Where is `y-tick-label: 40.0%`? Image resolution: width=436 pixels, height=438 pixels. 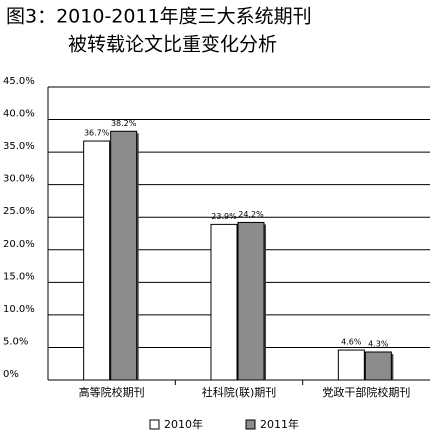
y-tick-label: 40.0% is located at coordinates (19, 114).